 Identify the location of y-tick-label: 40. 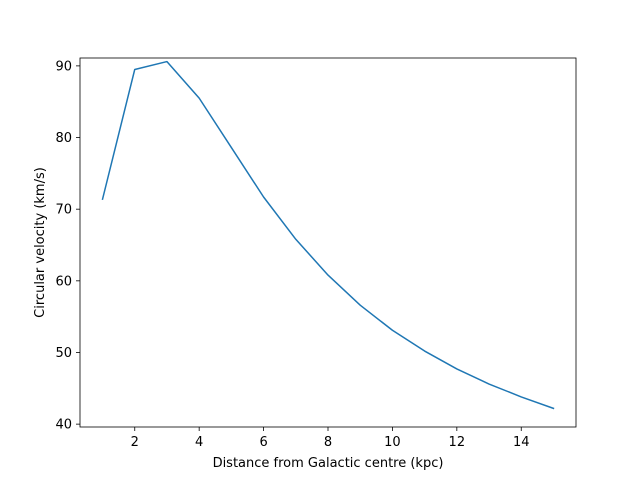
(63, 425).